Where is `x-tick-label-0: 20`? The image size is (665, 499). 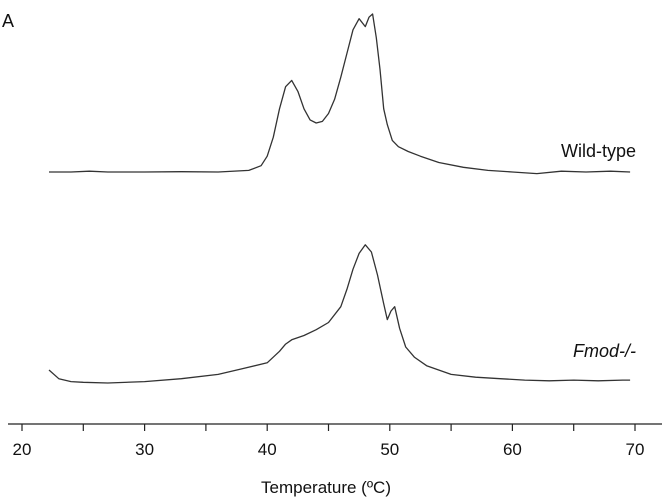 x-tick-label-0: 20 is located at coordinates (22, 449).